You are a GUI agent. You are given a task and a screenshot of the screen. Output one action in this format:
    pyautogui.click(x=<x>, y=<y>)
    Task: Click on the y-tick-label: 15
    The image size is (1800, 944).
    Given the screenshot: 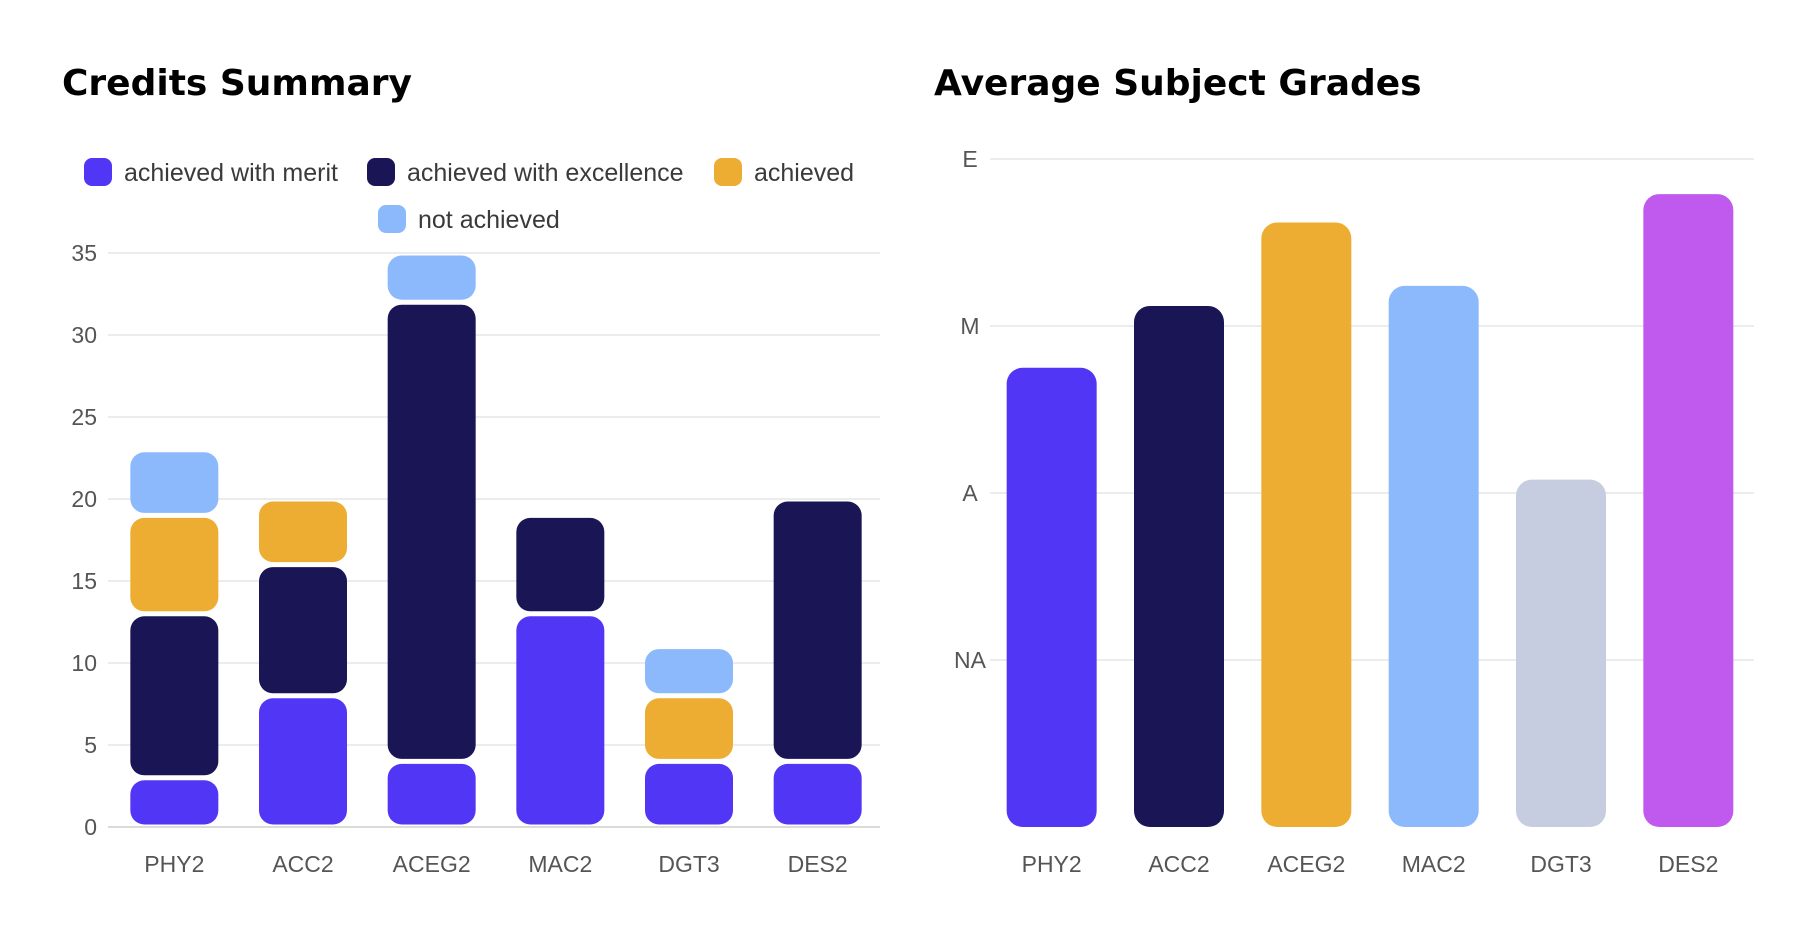 What is the action you would take?
    pyautogui.click(x=84, y=581)
    